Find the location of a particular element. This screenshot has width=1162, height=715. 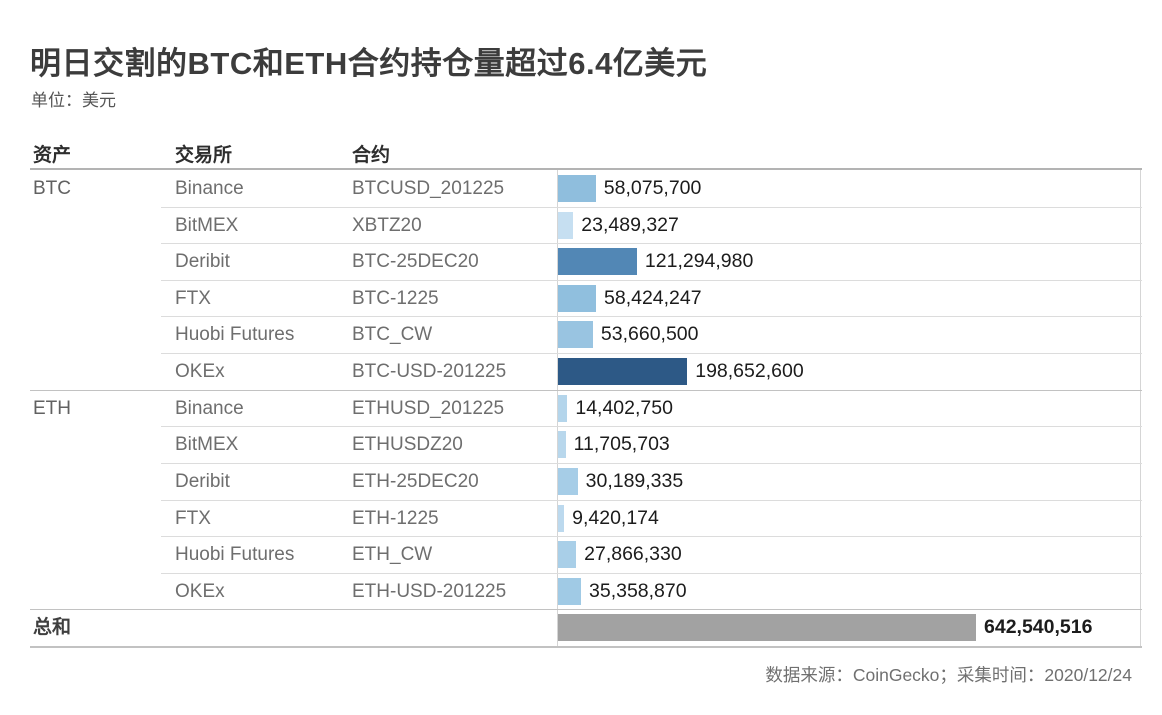

value-label: 642,540,516 is located at coordinates (1038, 627).